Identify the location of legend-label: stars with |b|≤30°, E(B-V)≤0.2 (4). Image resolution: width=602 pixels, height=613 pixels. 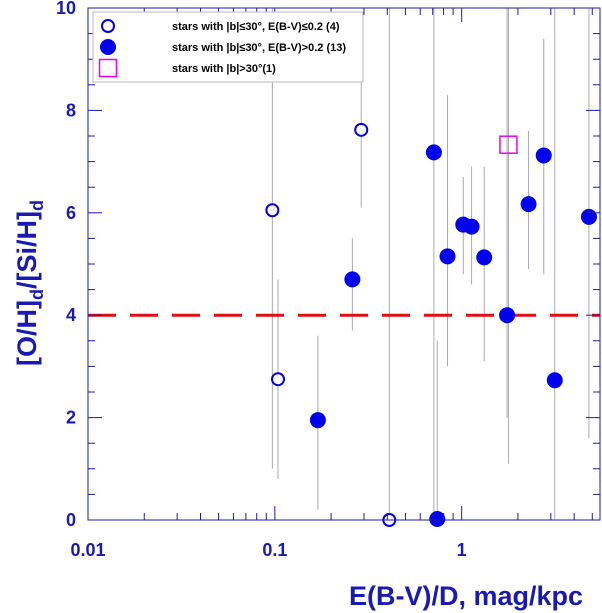
(256, 27).